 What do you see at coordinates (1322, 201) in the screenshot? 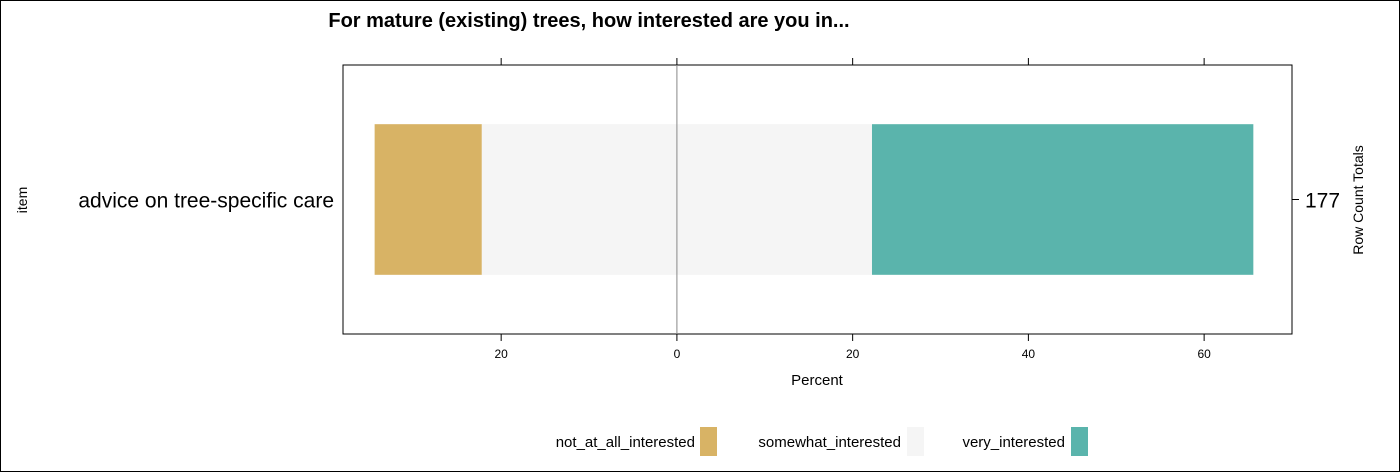
I see `row-total-value: 177` at bounding box center [1322, 201].